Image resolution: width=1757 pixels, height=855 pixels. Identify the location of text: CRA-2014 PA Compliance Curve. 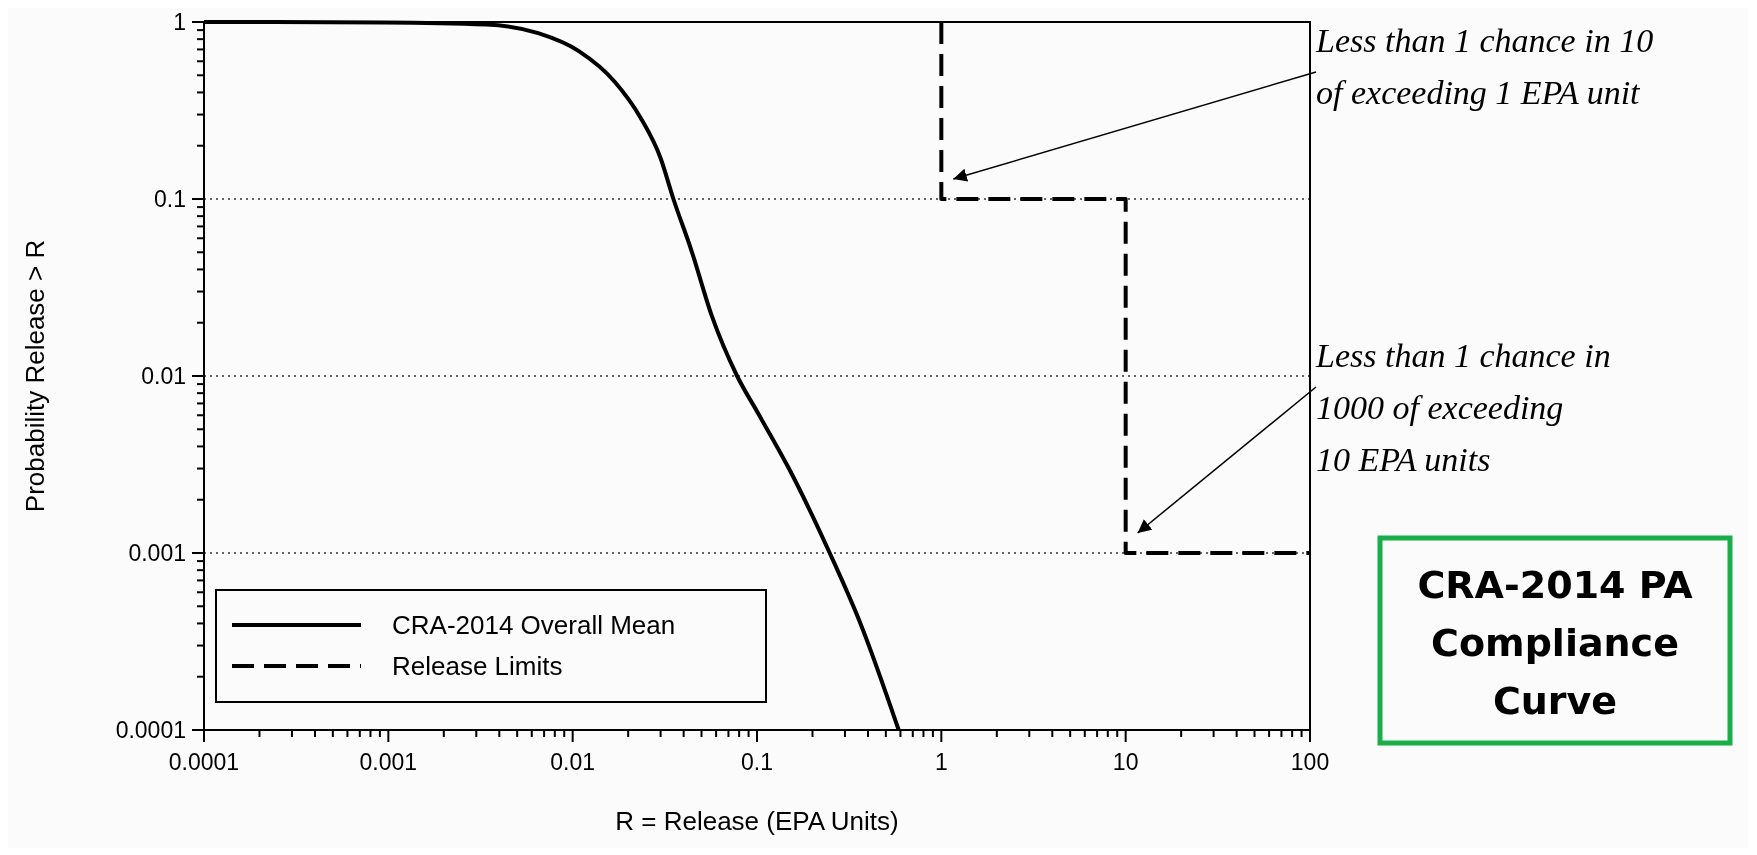
(1555, 643).